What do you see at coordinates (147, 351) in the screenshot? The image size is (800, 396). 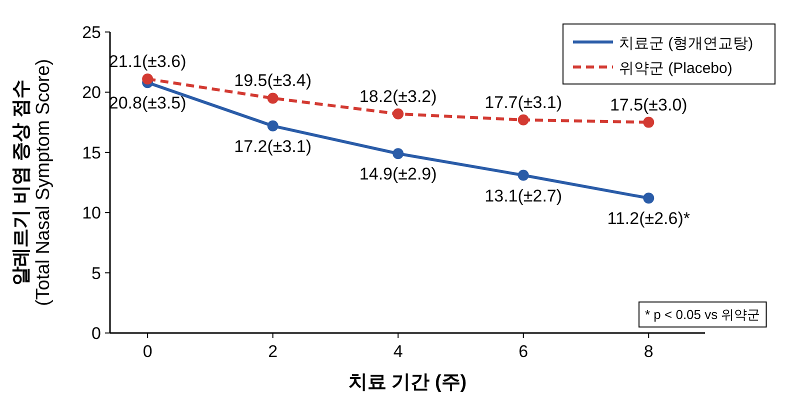 I see `x-tick-label: 0` at bounding box center [147, 351].